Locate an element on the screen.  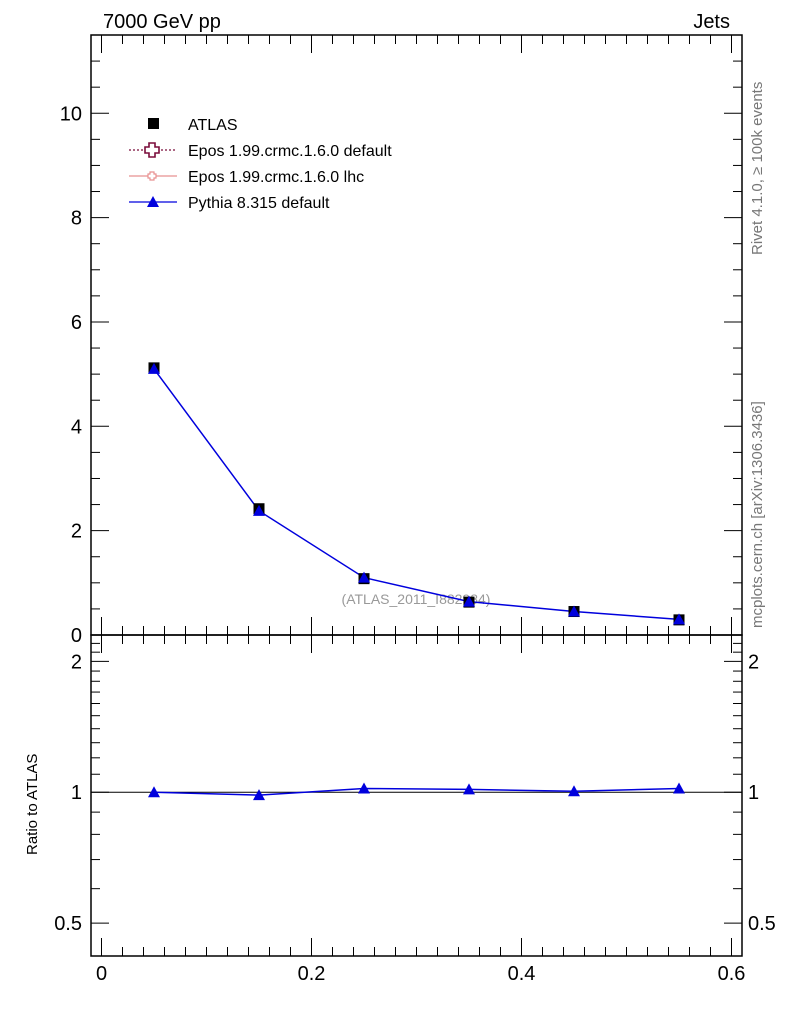
legend-item-atlas: ATLAS is located at coordinates (193, 125).